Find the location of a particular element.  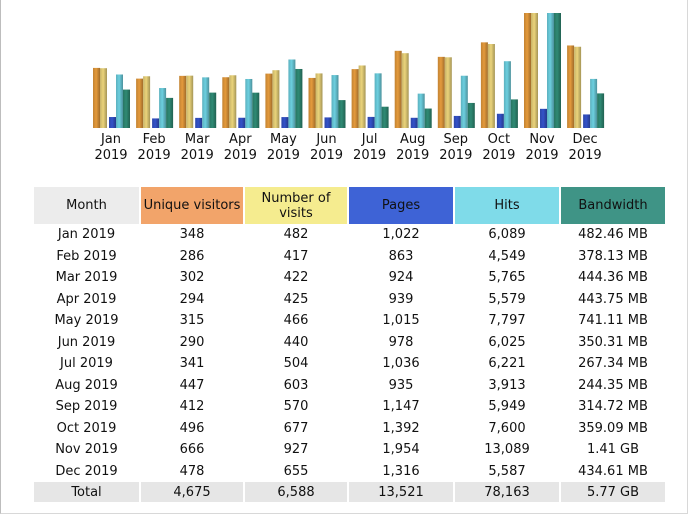

month-tick-label: Apr 2019 is located at coordinates (240, 148).